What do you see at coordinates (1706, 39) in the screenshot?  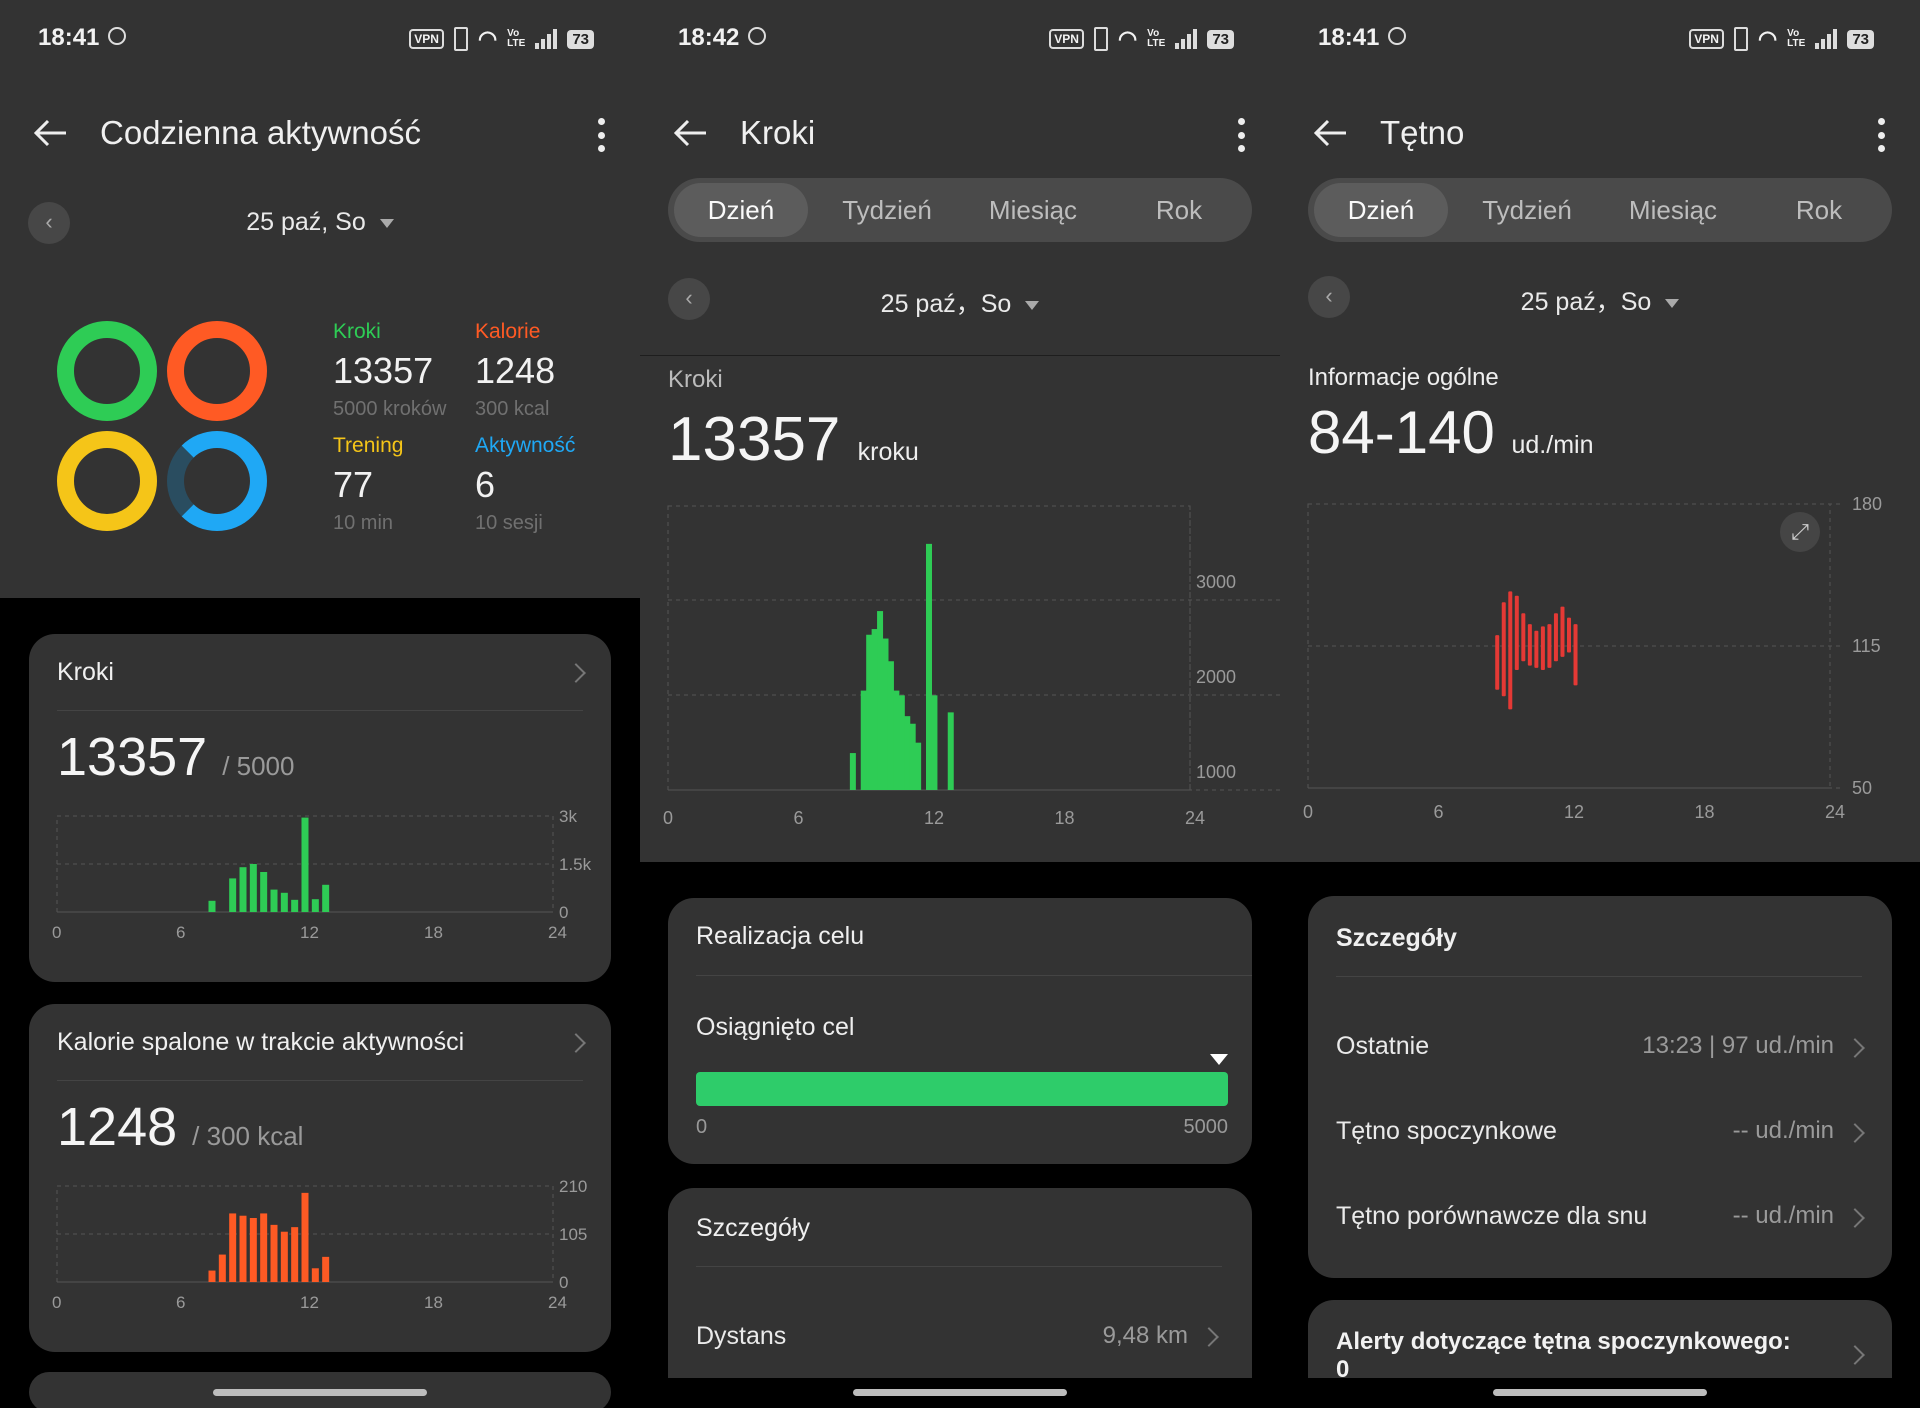 I see `vpn-icon: VPN` at bounding box center [1706, 39].